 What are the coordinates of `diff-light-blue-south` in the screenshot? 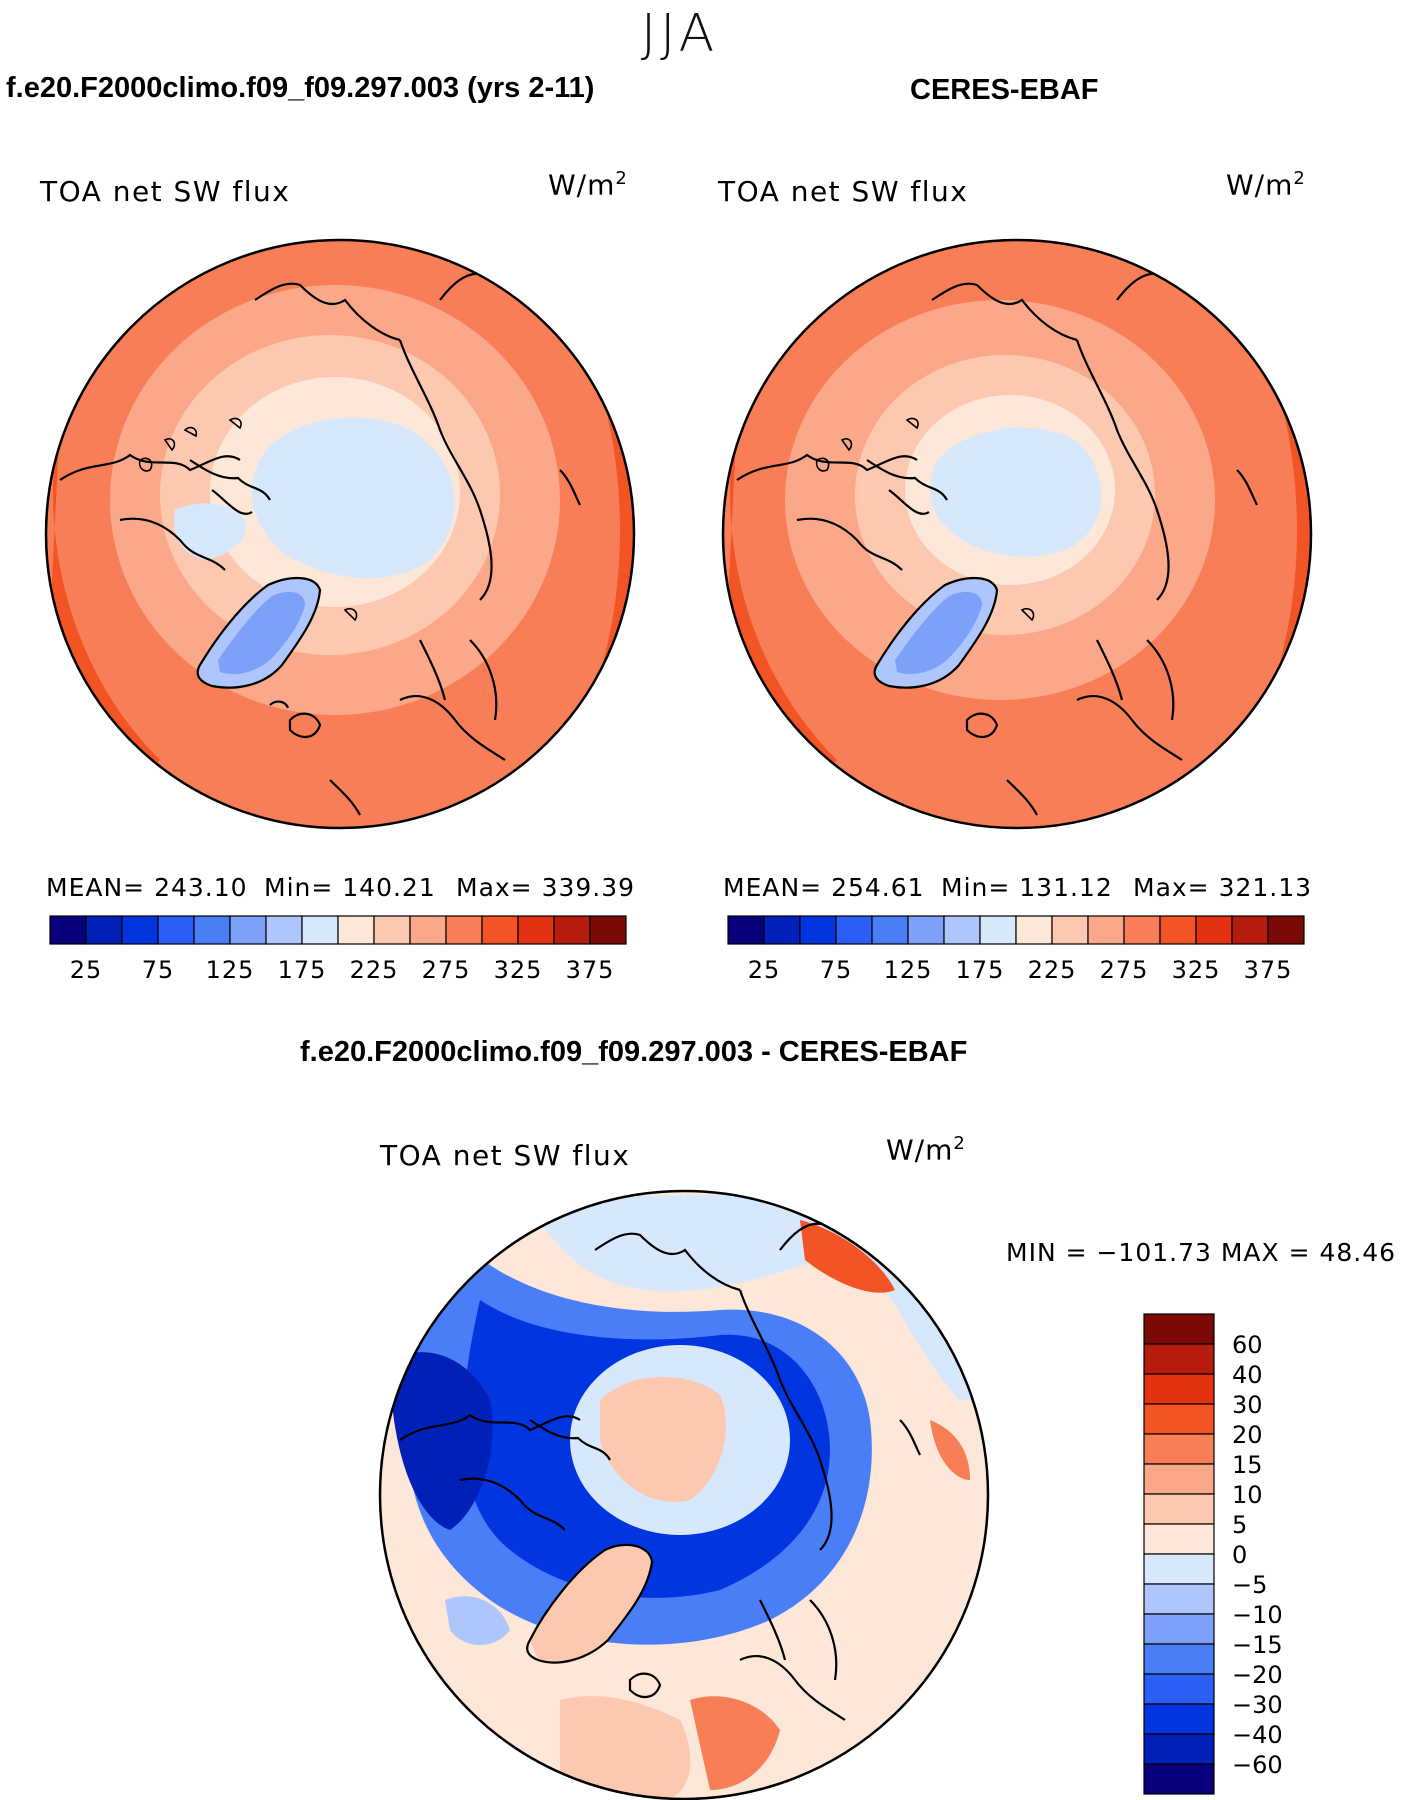 It's located at (477, 1620).